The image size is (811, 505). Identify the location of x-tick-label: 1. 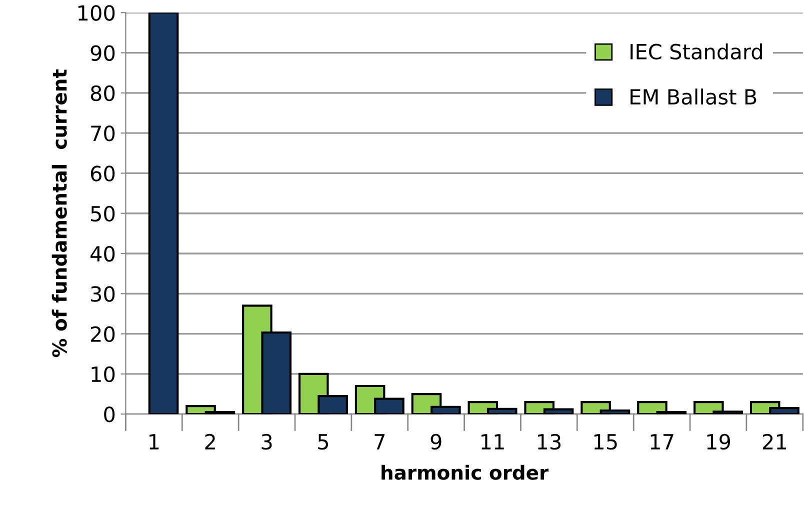
(154, 442).